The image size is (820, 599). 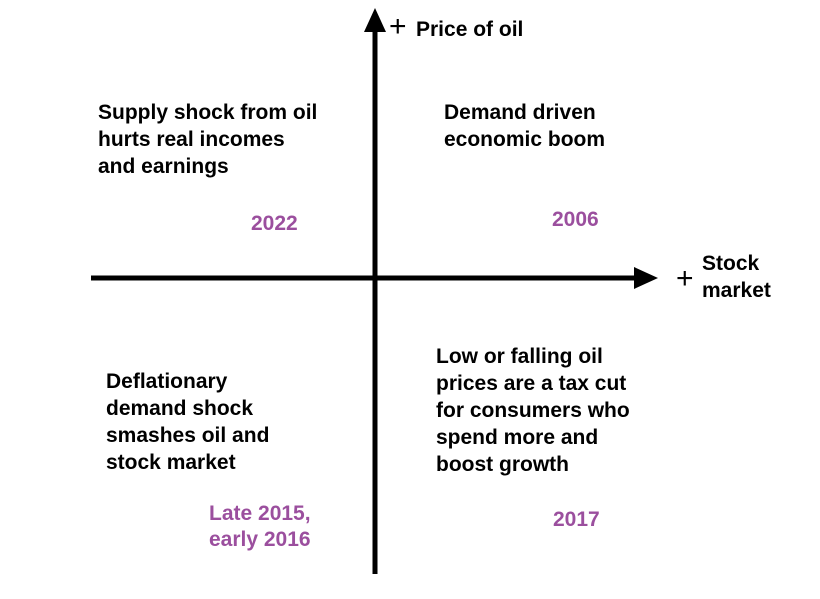 I want to click on quadrant-bottom-right-year: 2017, so click(x=576, y=519).